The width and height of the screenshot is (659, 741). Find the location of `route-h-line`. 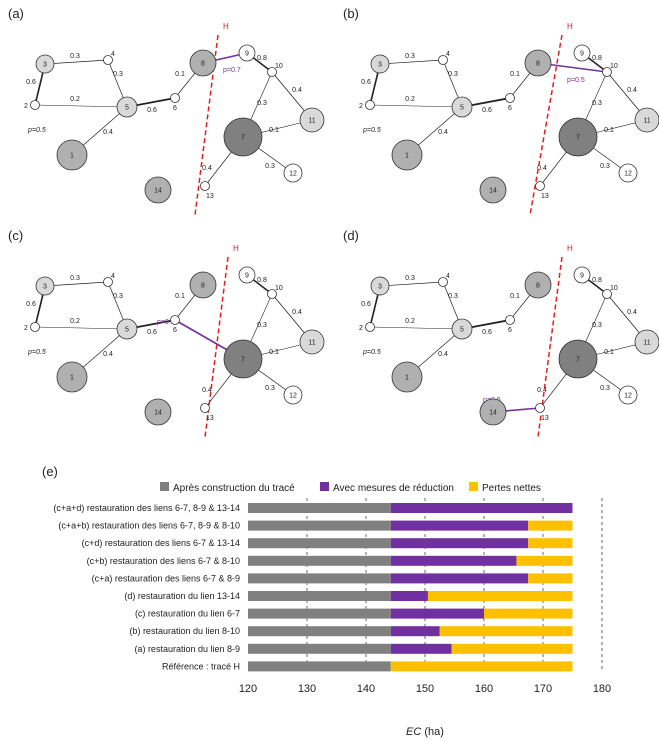

route-h-line is located at coordinates (206, 125).